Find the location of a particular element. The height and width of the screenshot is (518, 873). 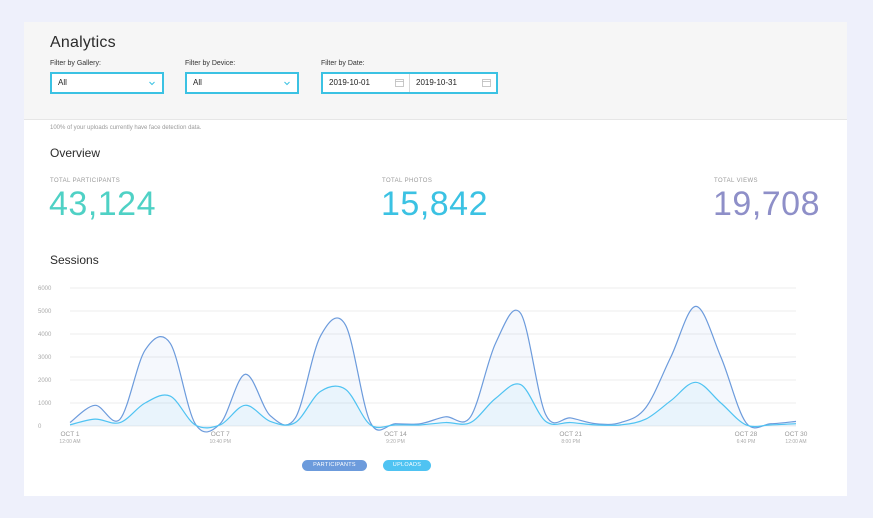

y-tick-label: 3000 is located at coordinates (45, 358).